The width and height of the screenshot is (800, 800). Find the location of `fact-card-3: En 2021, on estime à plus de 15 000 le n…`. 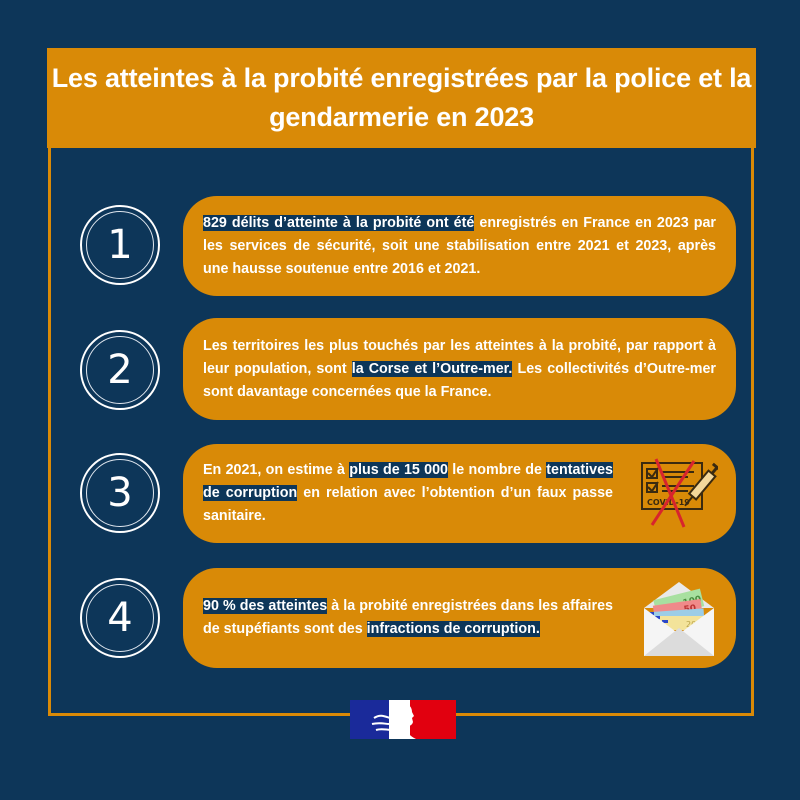

fact-card-3: En 2021, on estime à plus de 15 000 le n… is located at coordinates (459, 493).